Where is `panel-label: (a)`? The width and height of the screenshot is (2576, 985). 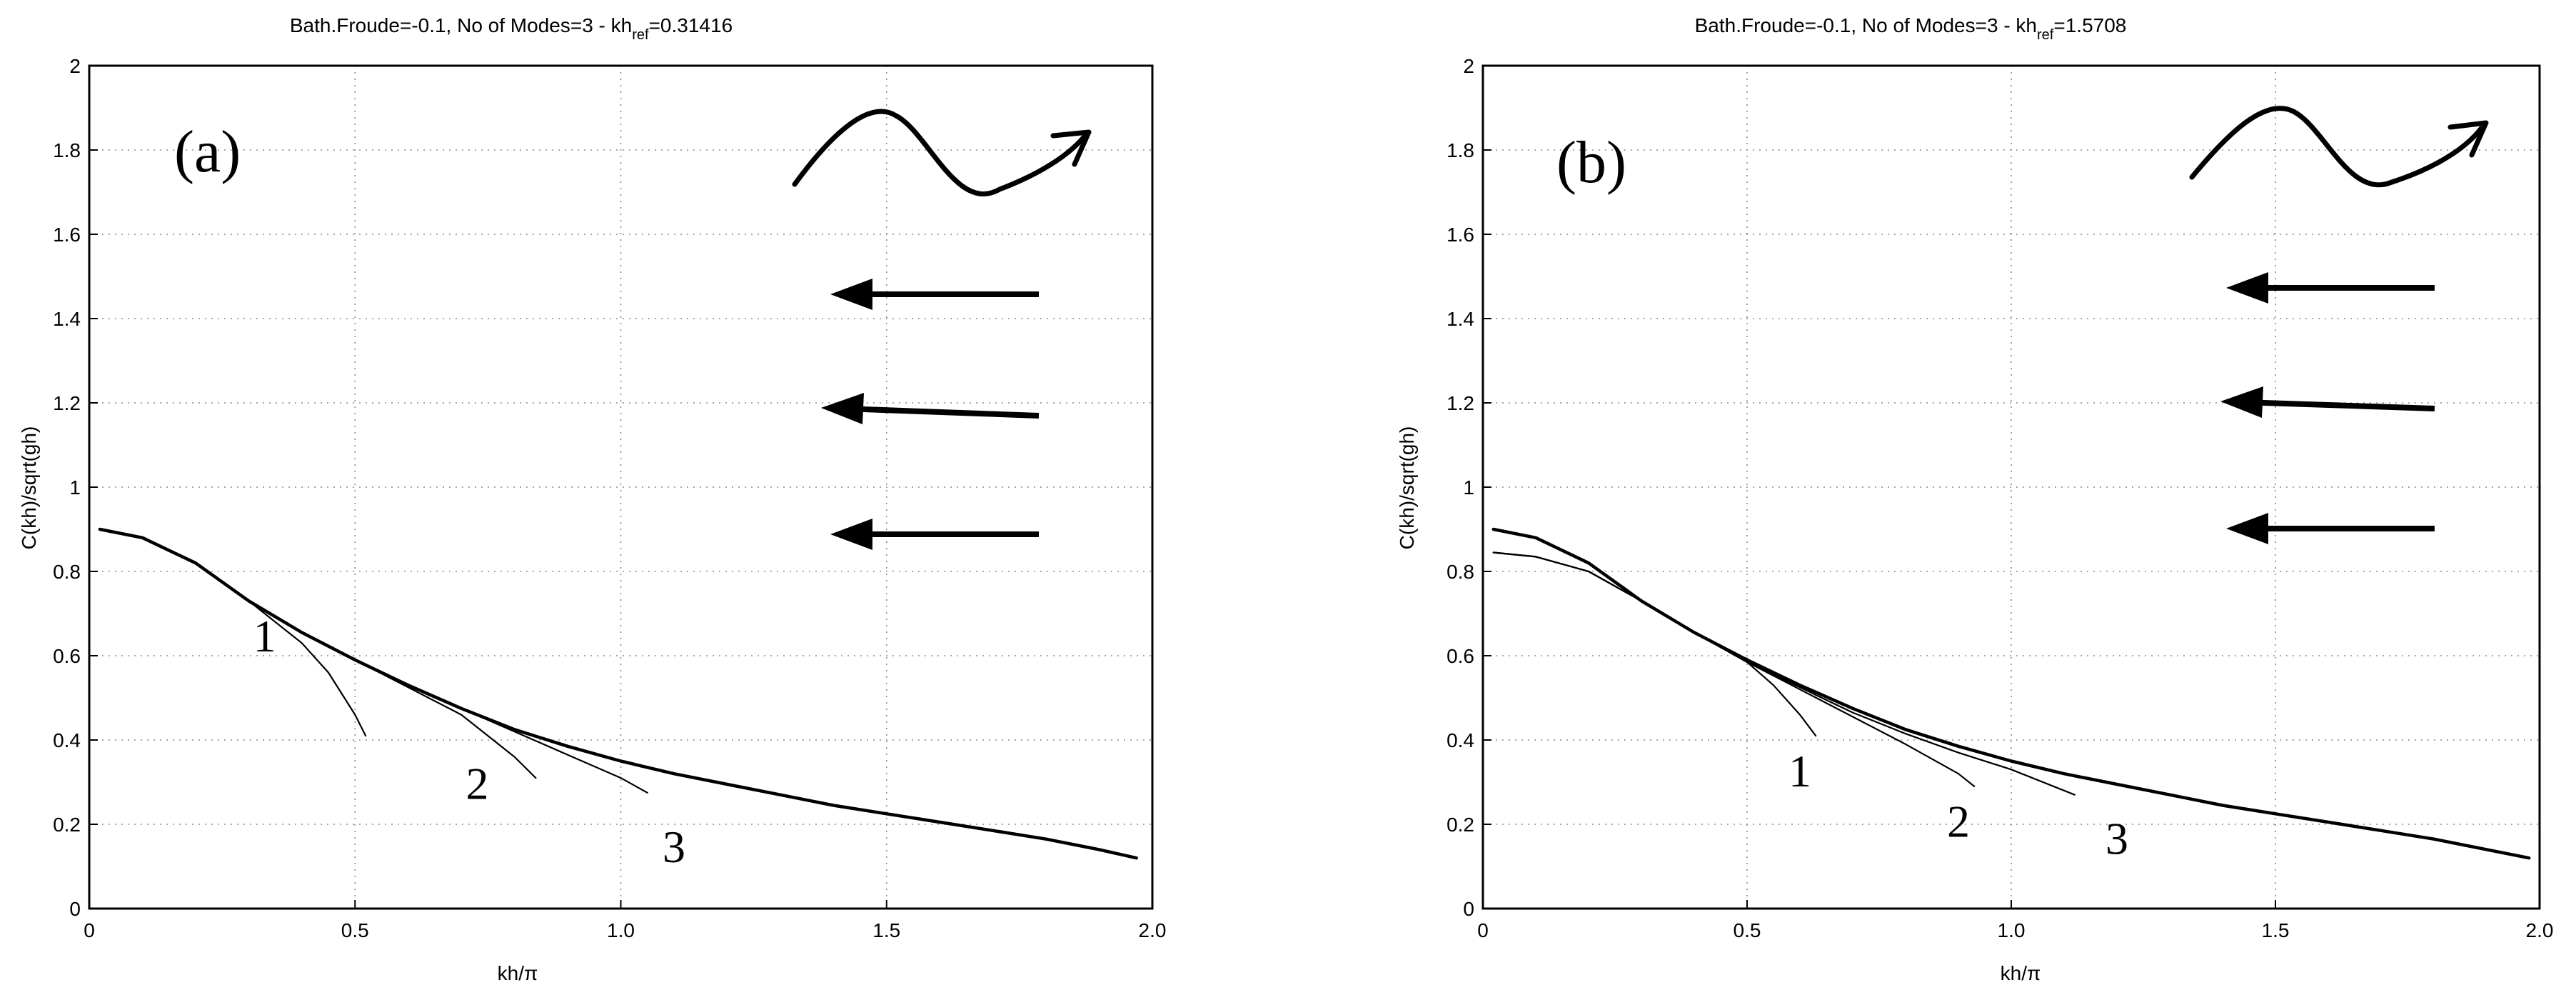
panel-label: (a) is located at coordinates (207, 152).